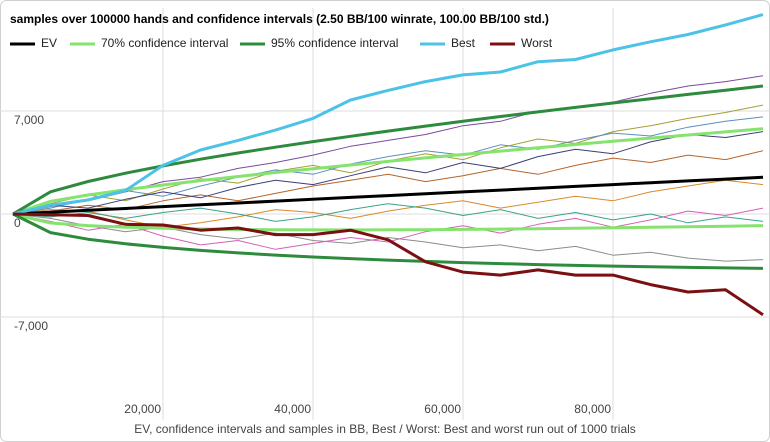 The image size is (770, 442). What do you see at coordinates (537, 43) in the screenshot?
I see `legend-label: Worst` at bounding box center [537, 43].